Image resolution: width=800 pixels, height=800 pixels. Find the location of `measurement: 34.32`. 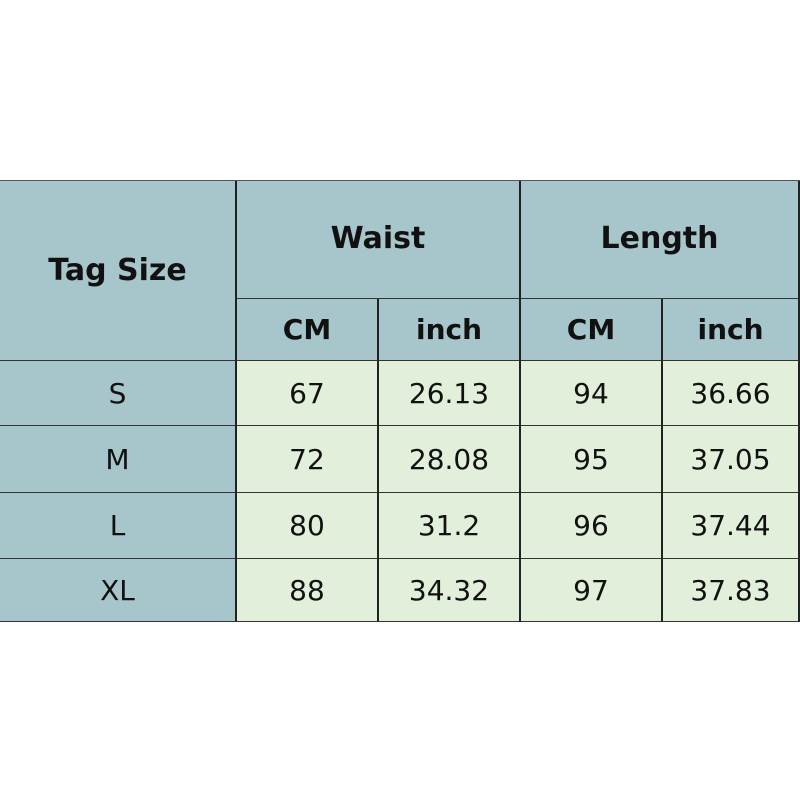

measurement: 34.32 is located at coordinates (450, 590).